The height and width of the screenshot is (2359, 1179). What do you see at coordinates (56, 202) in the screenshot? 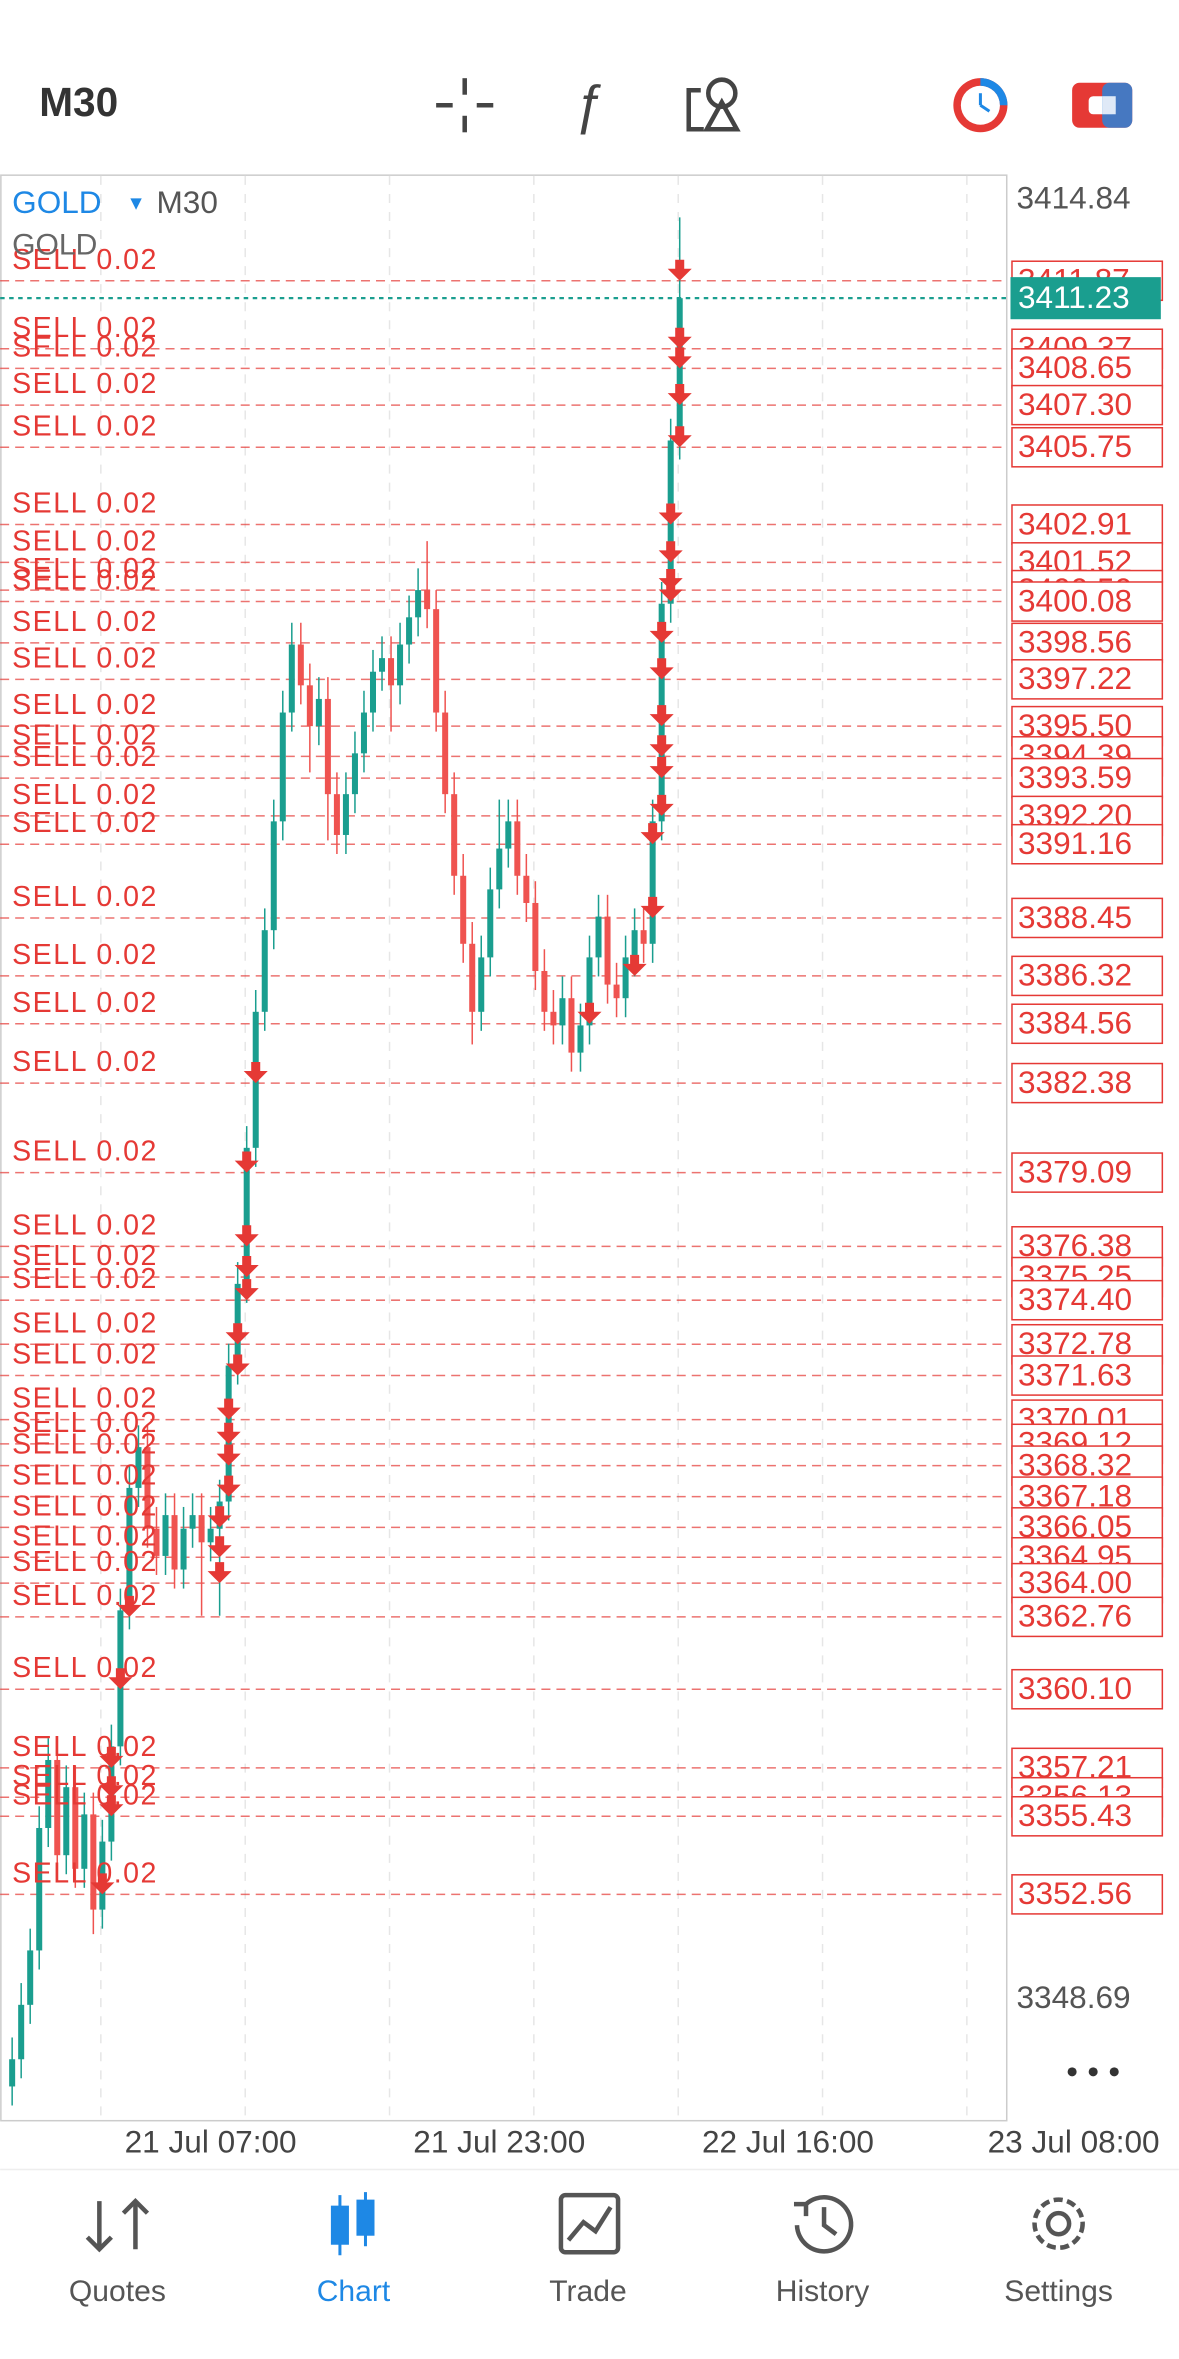
I see `symbol: GOLD` at bounding box center [56, 202].